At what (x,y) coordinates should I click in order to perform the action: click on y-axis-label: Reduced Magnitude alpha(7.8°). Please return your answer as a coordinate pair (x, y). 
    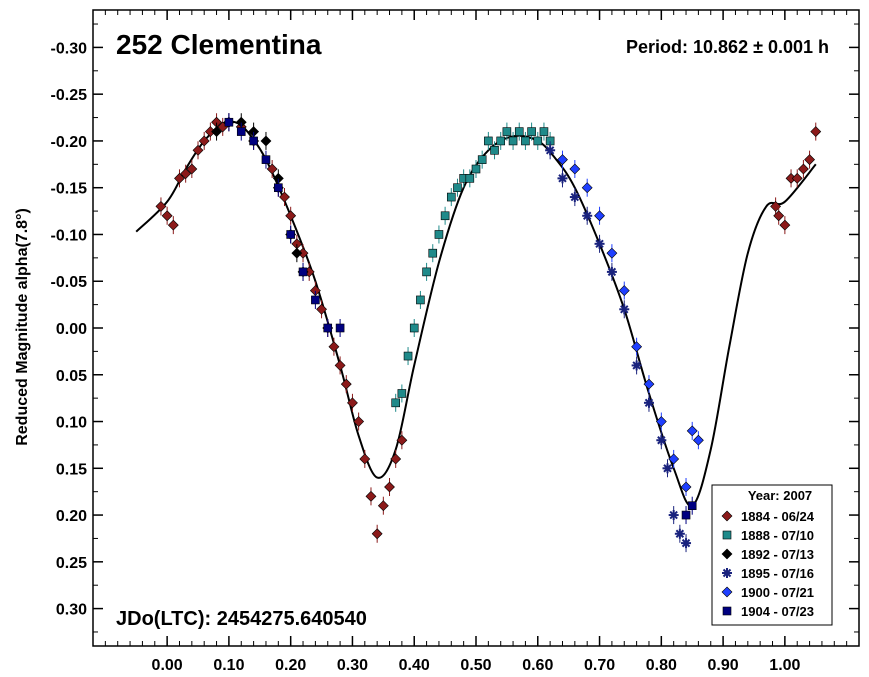
    Looking at the image, I should click on (22, 327).